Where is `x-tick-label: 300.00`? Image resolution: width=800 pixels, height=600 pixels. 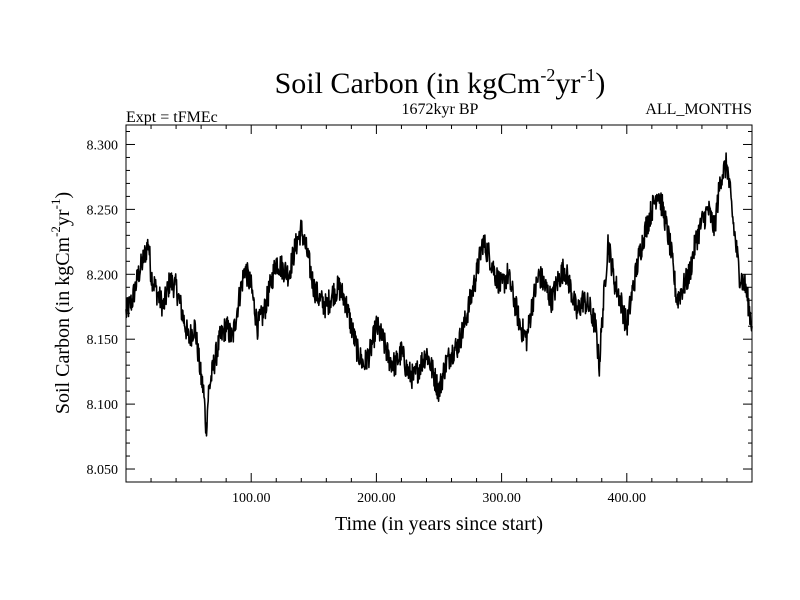
x-tick-label: 300.00 is located at coordinates (501, 498).